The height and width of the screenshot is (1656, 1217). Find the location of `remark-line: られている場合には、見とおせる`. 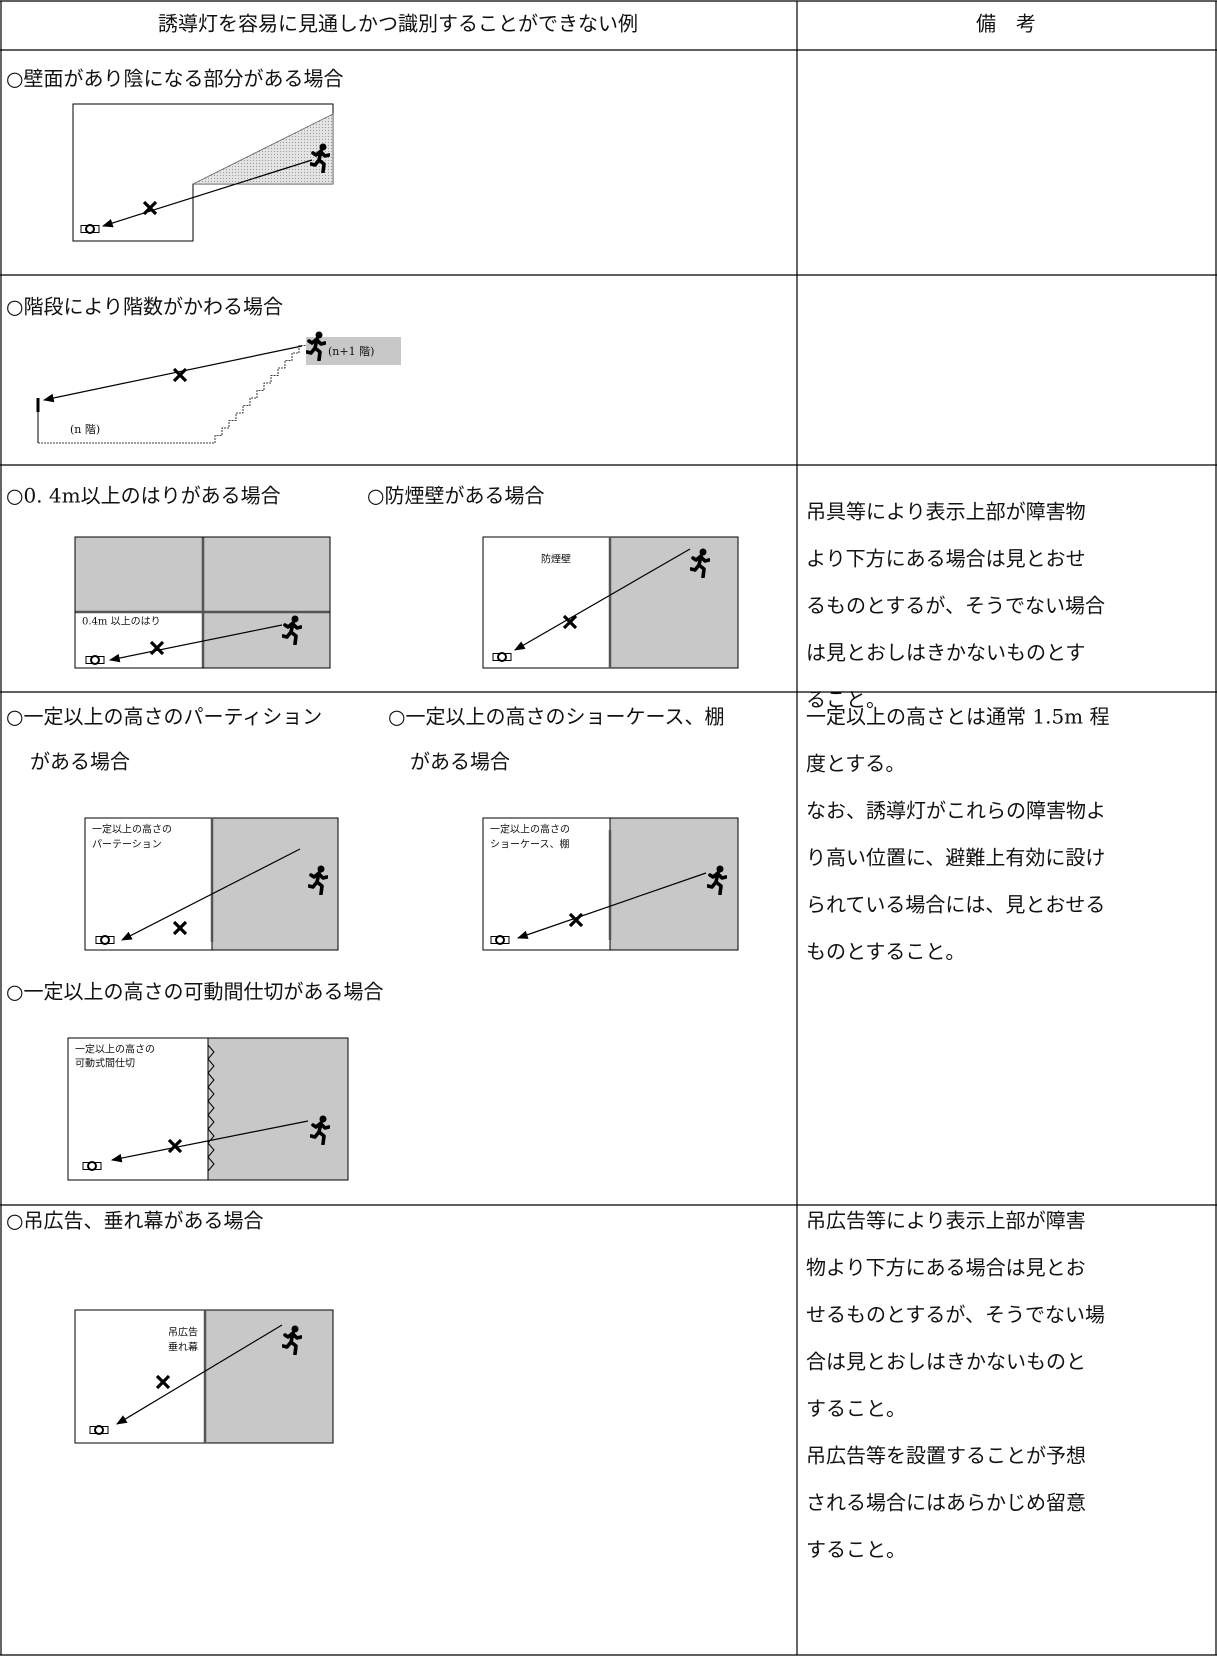

remark-line: られている場合には、見とおせる is located at coordinates (955, 905).